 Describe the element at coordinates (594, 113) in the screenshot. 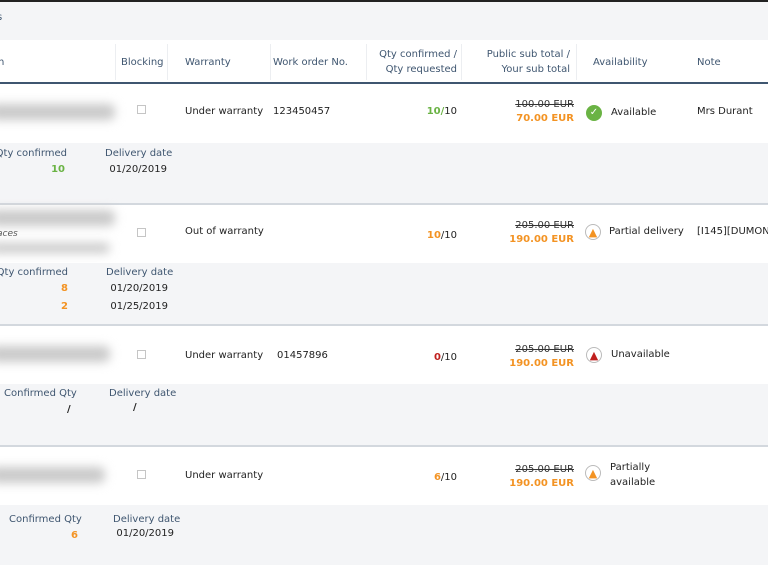

I see `check-circle-icon: ✓` at that location.